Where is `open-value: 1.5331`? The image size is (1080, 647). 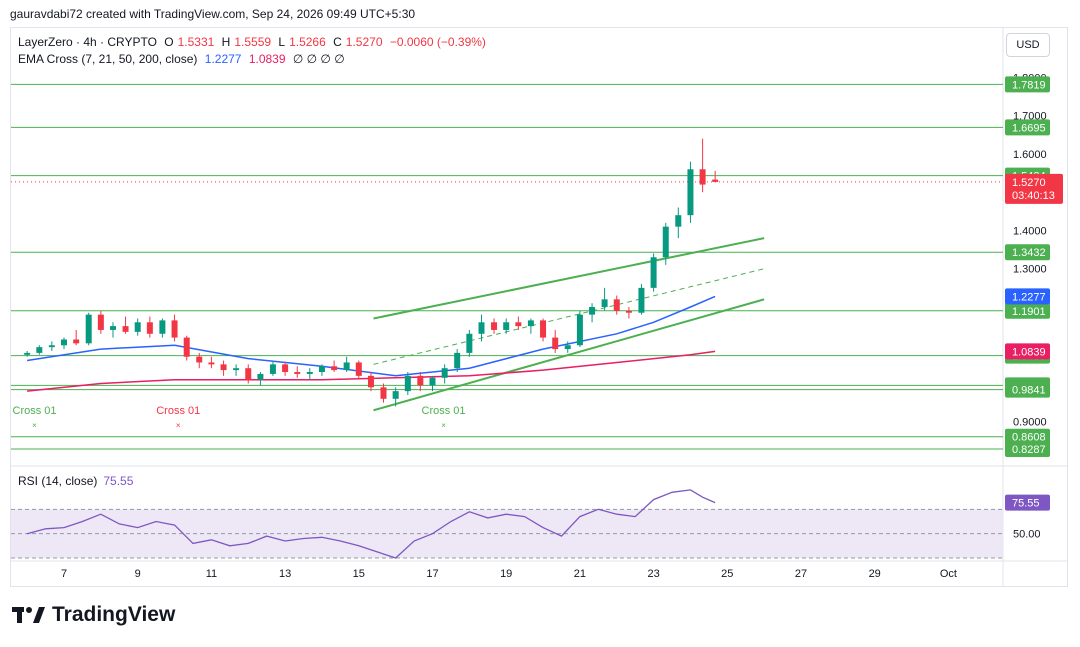 open-value: 1.5331 is located at coordinates (196, 42).